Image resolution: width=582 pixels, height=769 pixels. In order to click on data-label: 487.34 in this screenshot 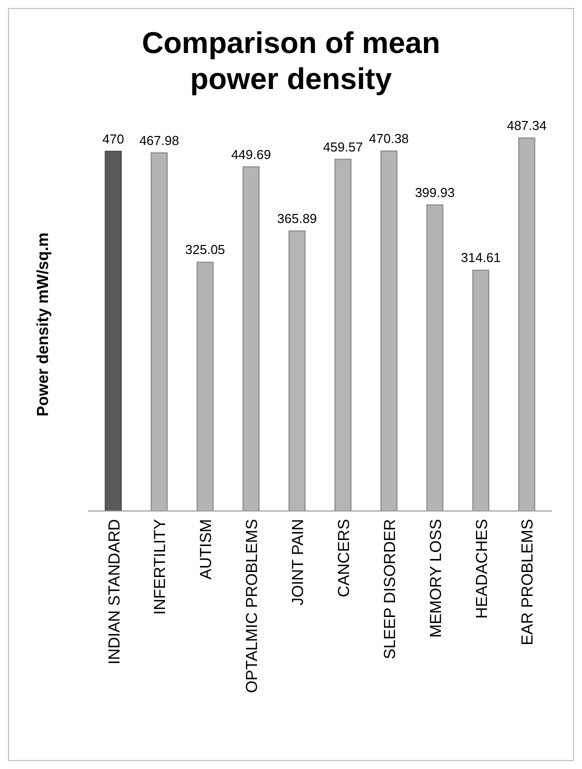, I will do `click(526, 125)`.